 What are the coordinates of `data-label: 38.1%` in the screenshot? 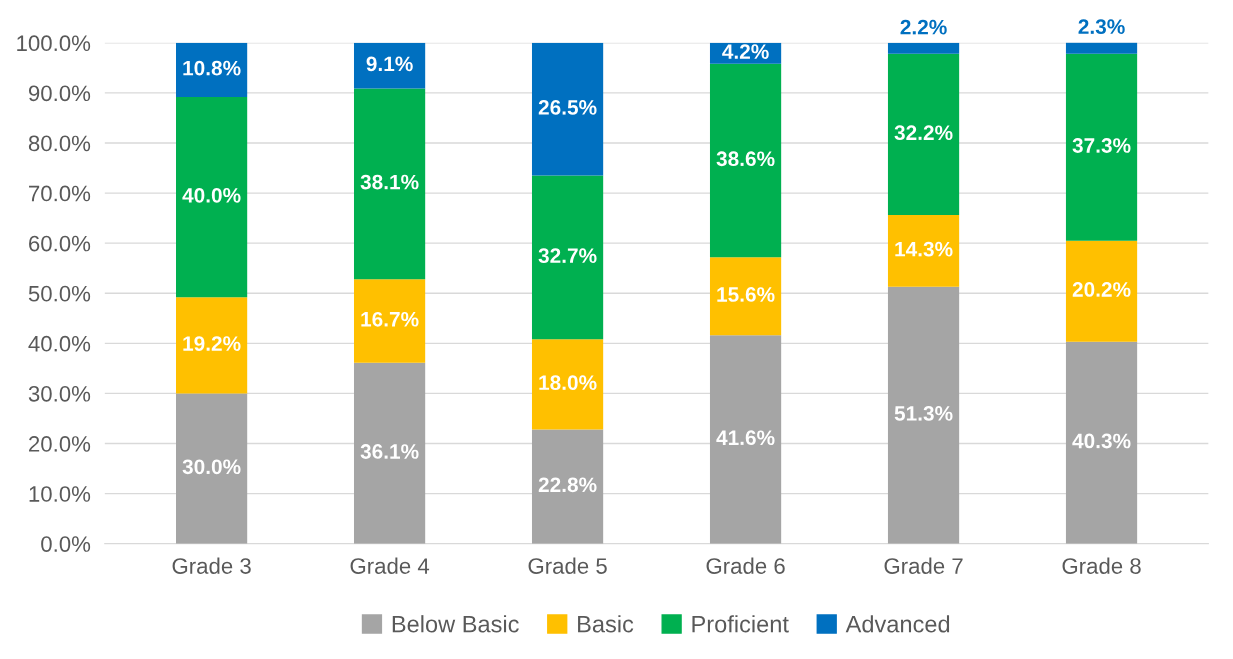 It's located at (389, 182).